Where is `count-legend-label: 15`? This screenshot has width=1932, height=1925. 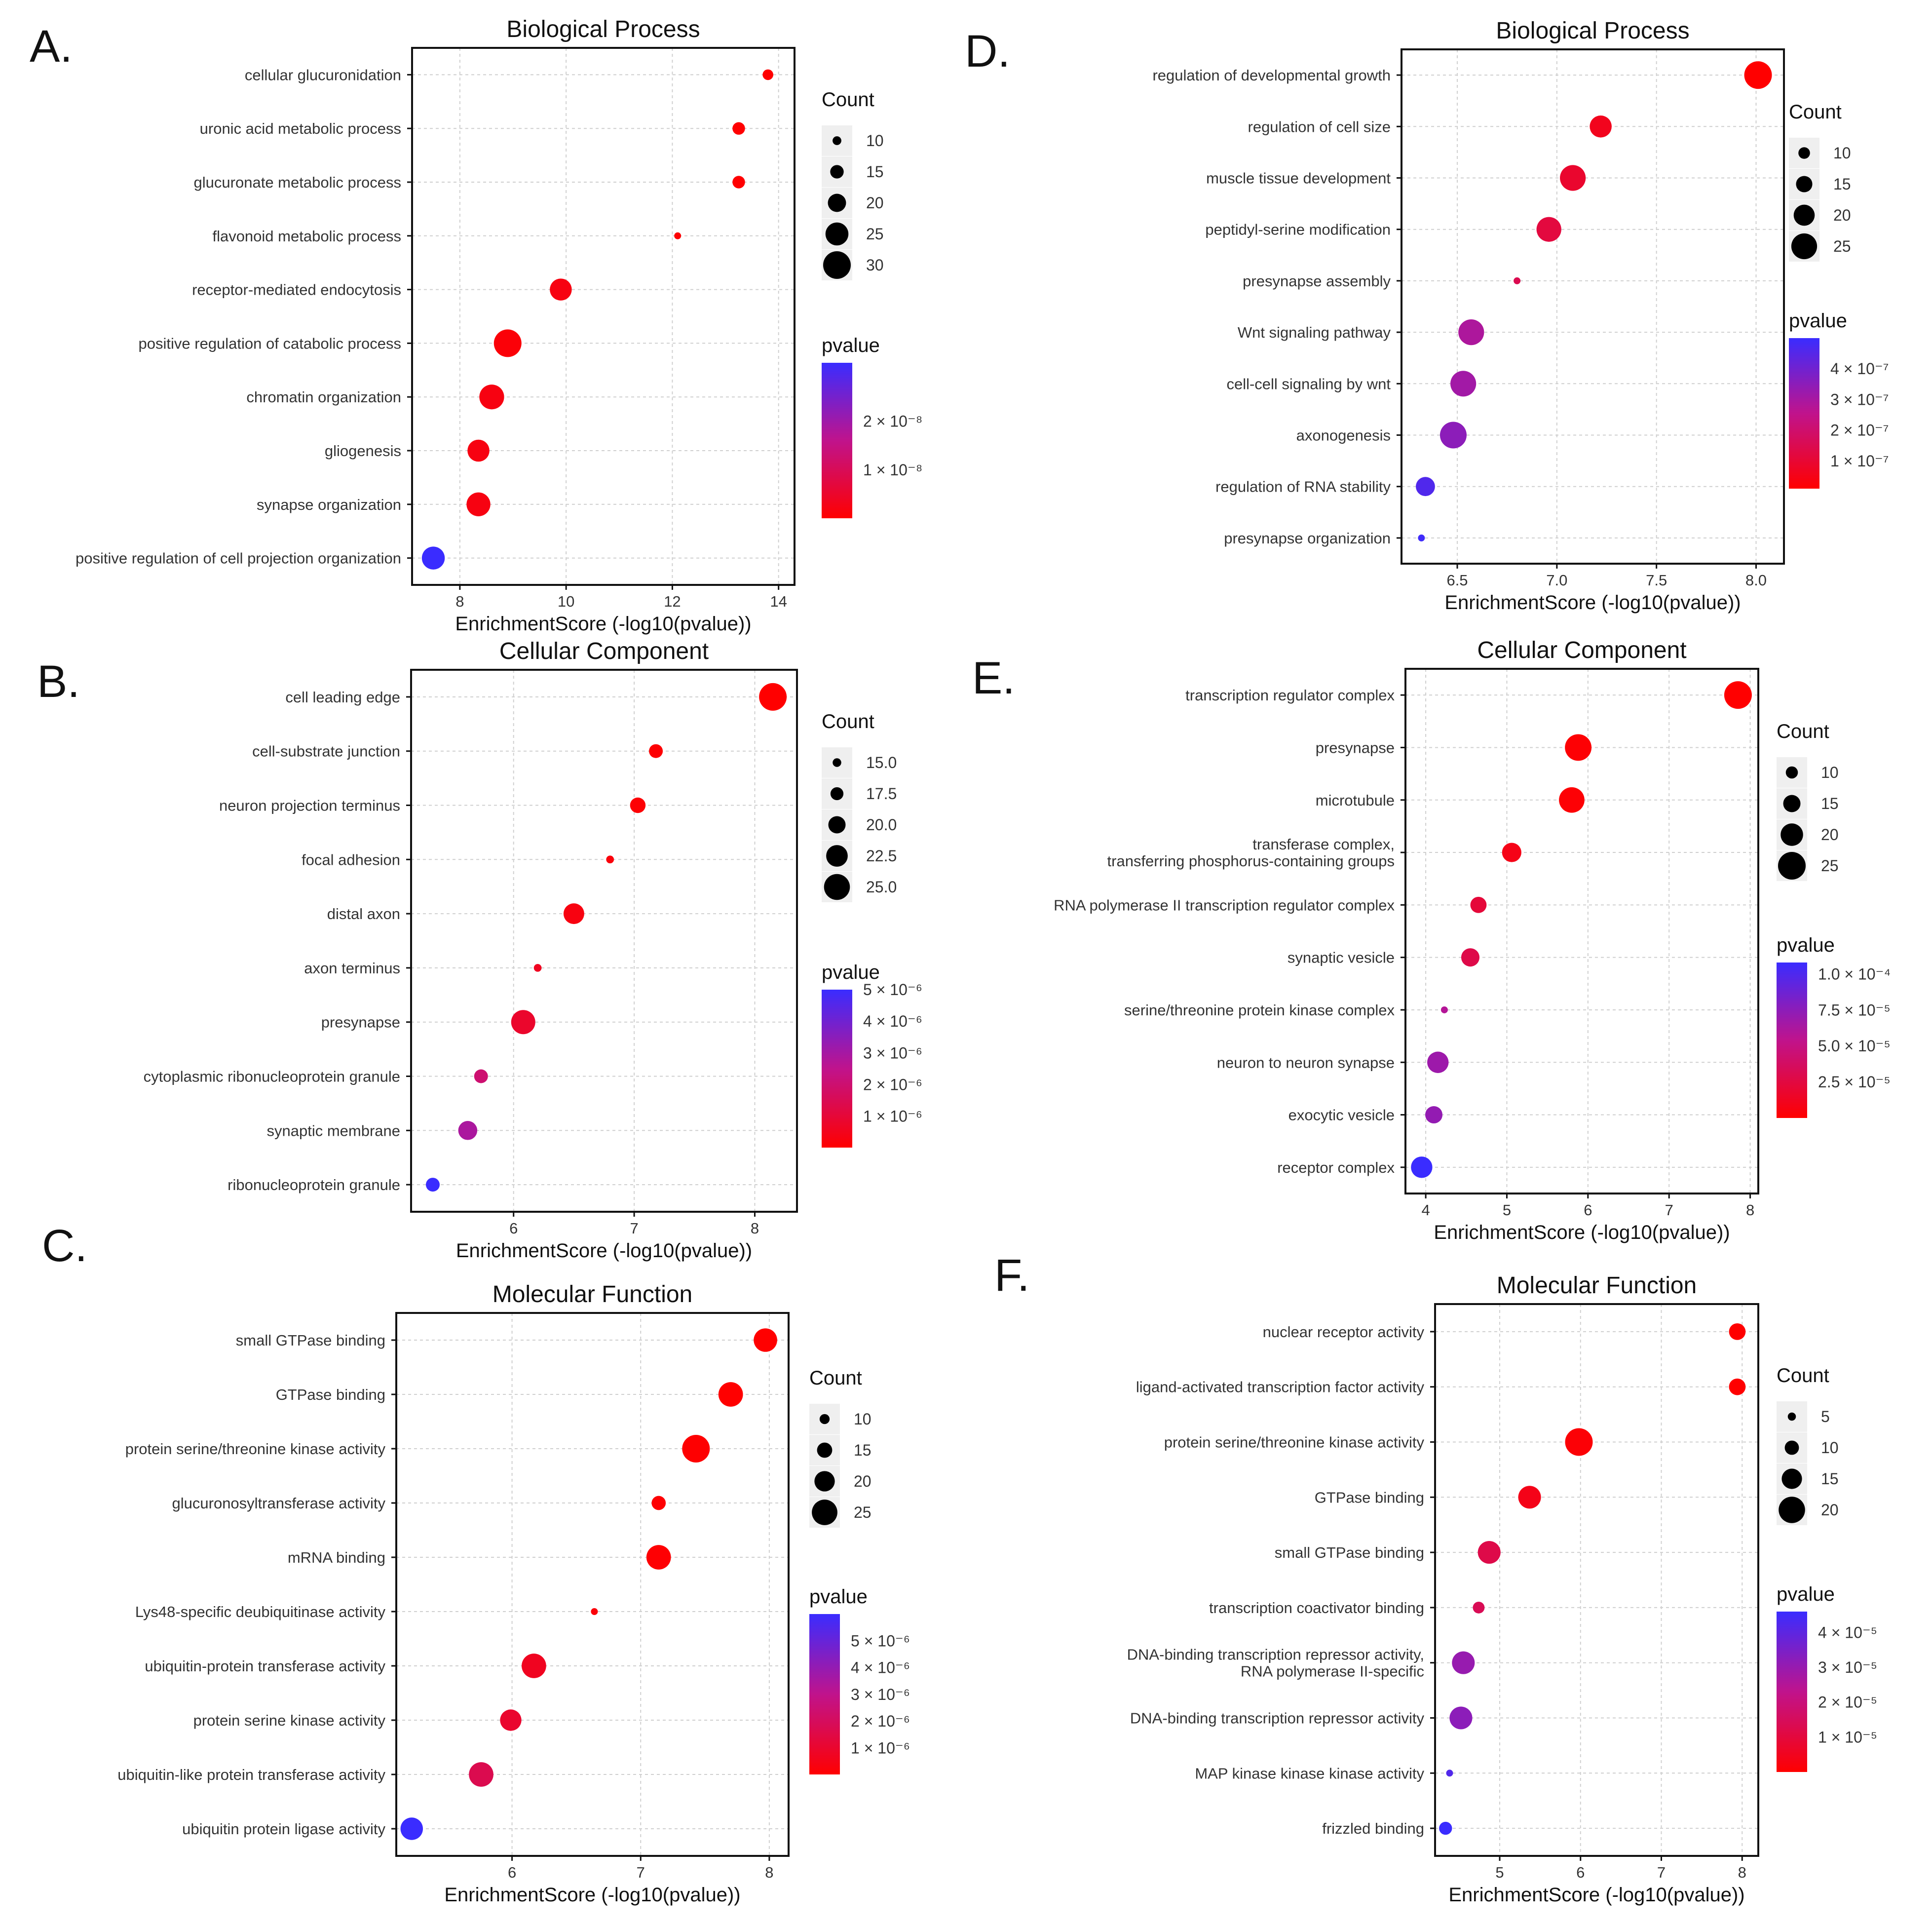
count-legend-label: 15 is located at coordinates (1830, 1479).